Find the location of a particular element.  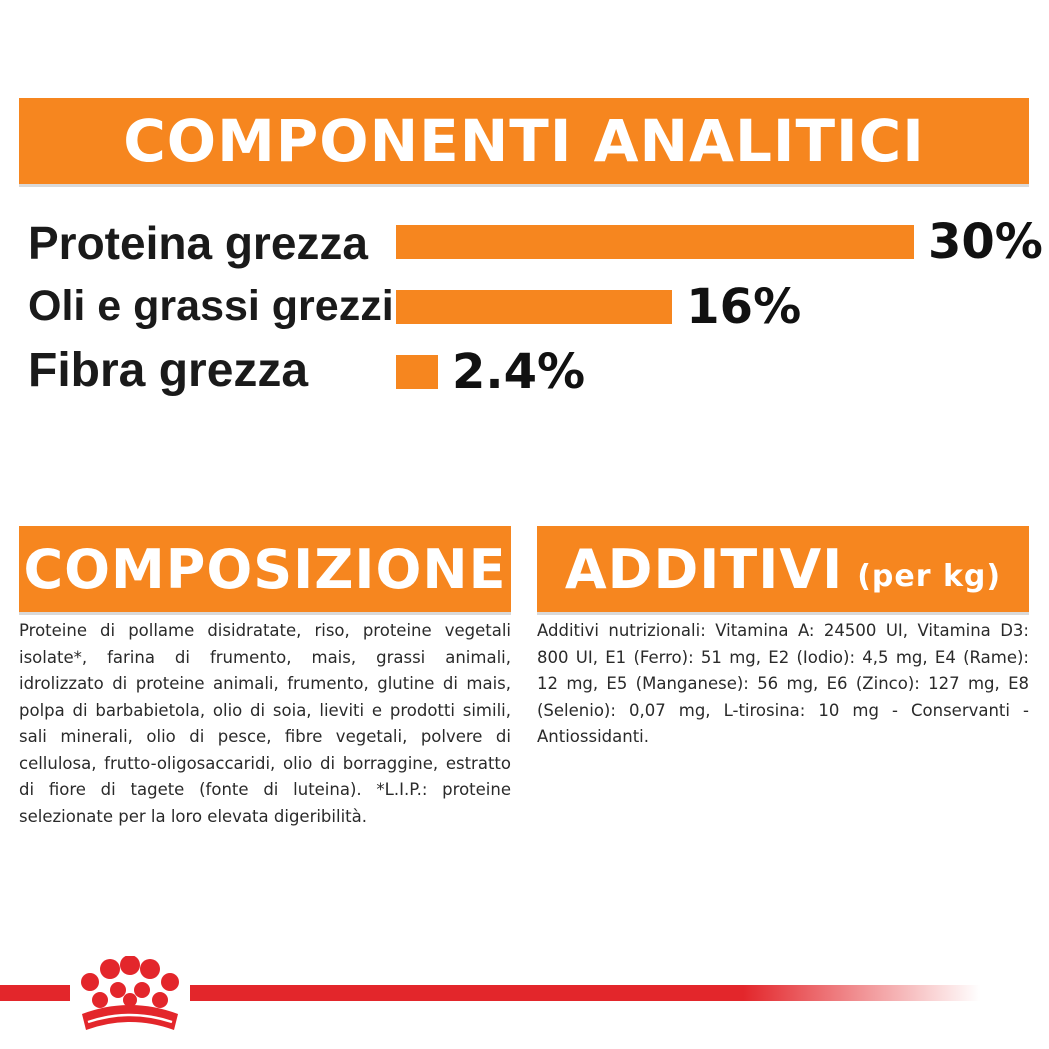

brand-stripe-right is located at coordinates (585, 993).